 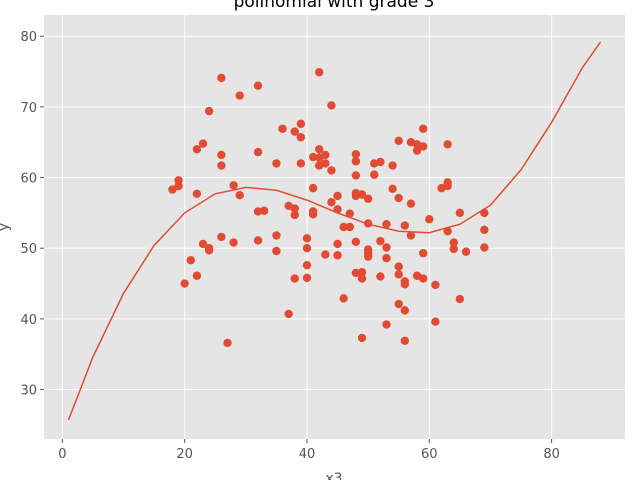 I want to click on x-tick-label: 0, so click(x=62, y=454).